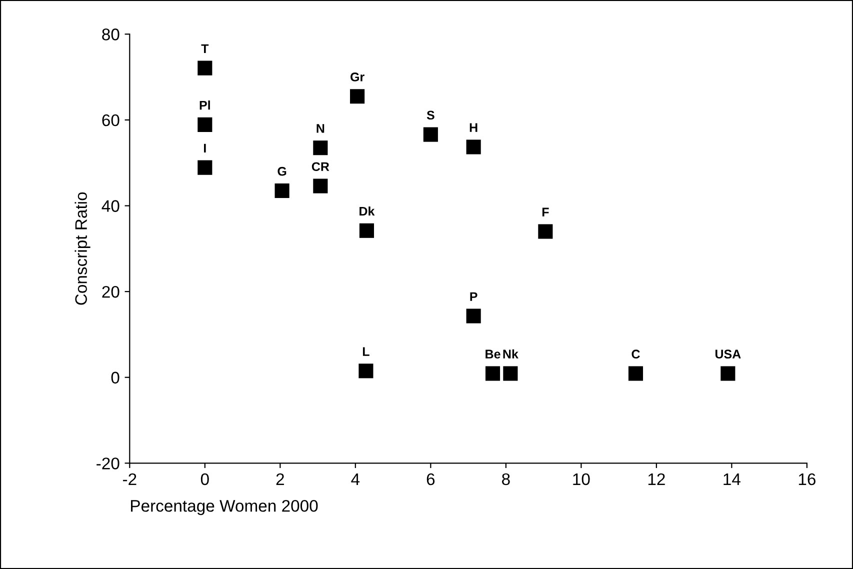 This screenshot has height=569, width=853. Describe the element at coordinates (82, 248) in the screenshot. I see `y-axis-title: Conscript Ratio` at that location.